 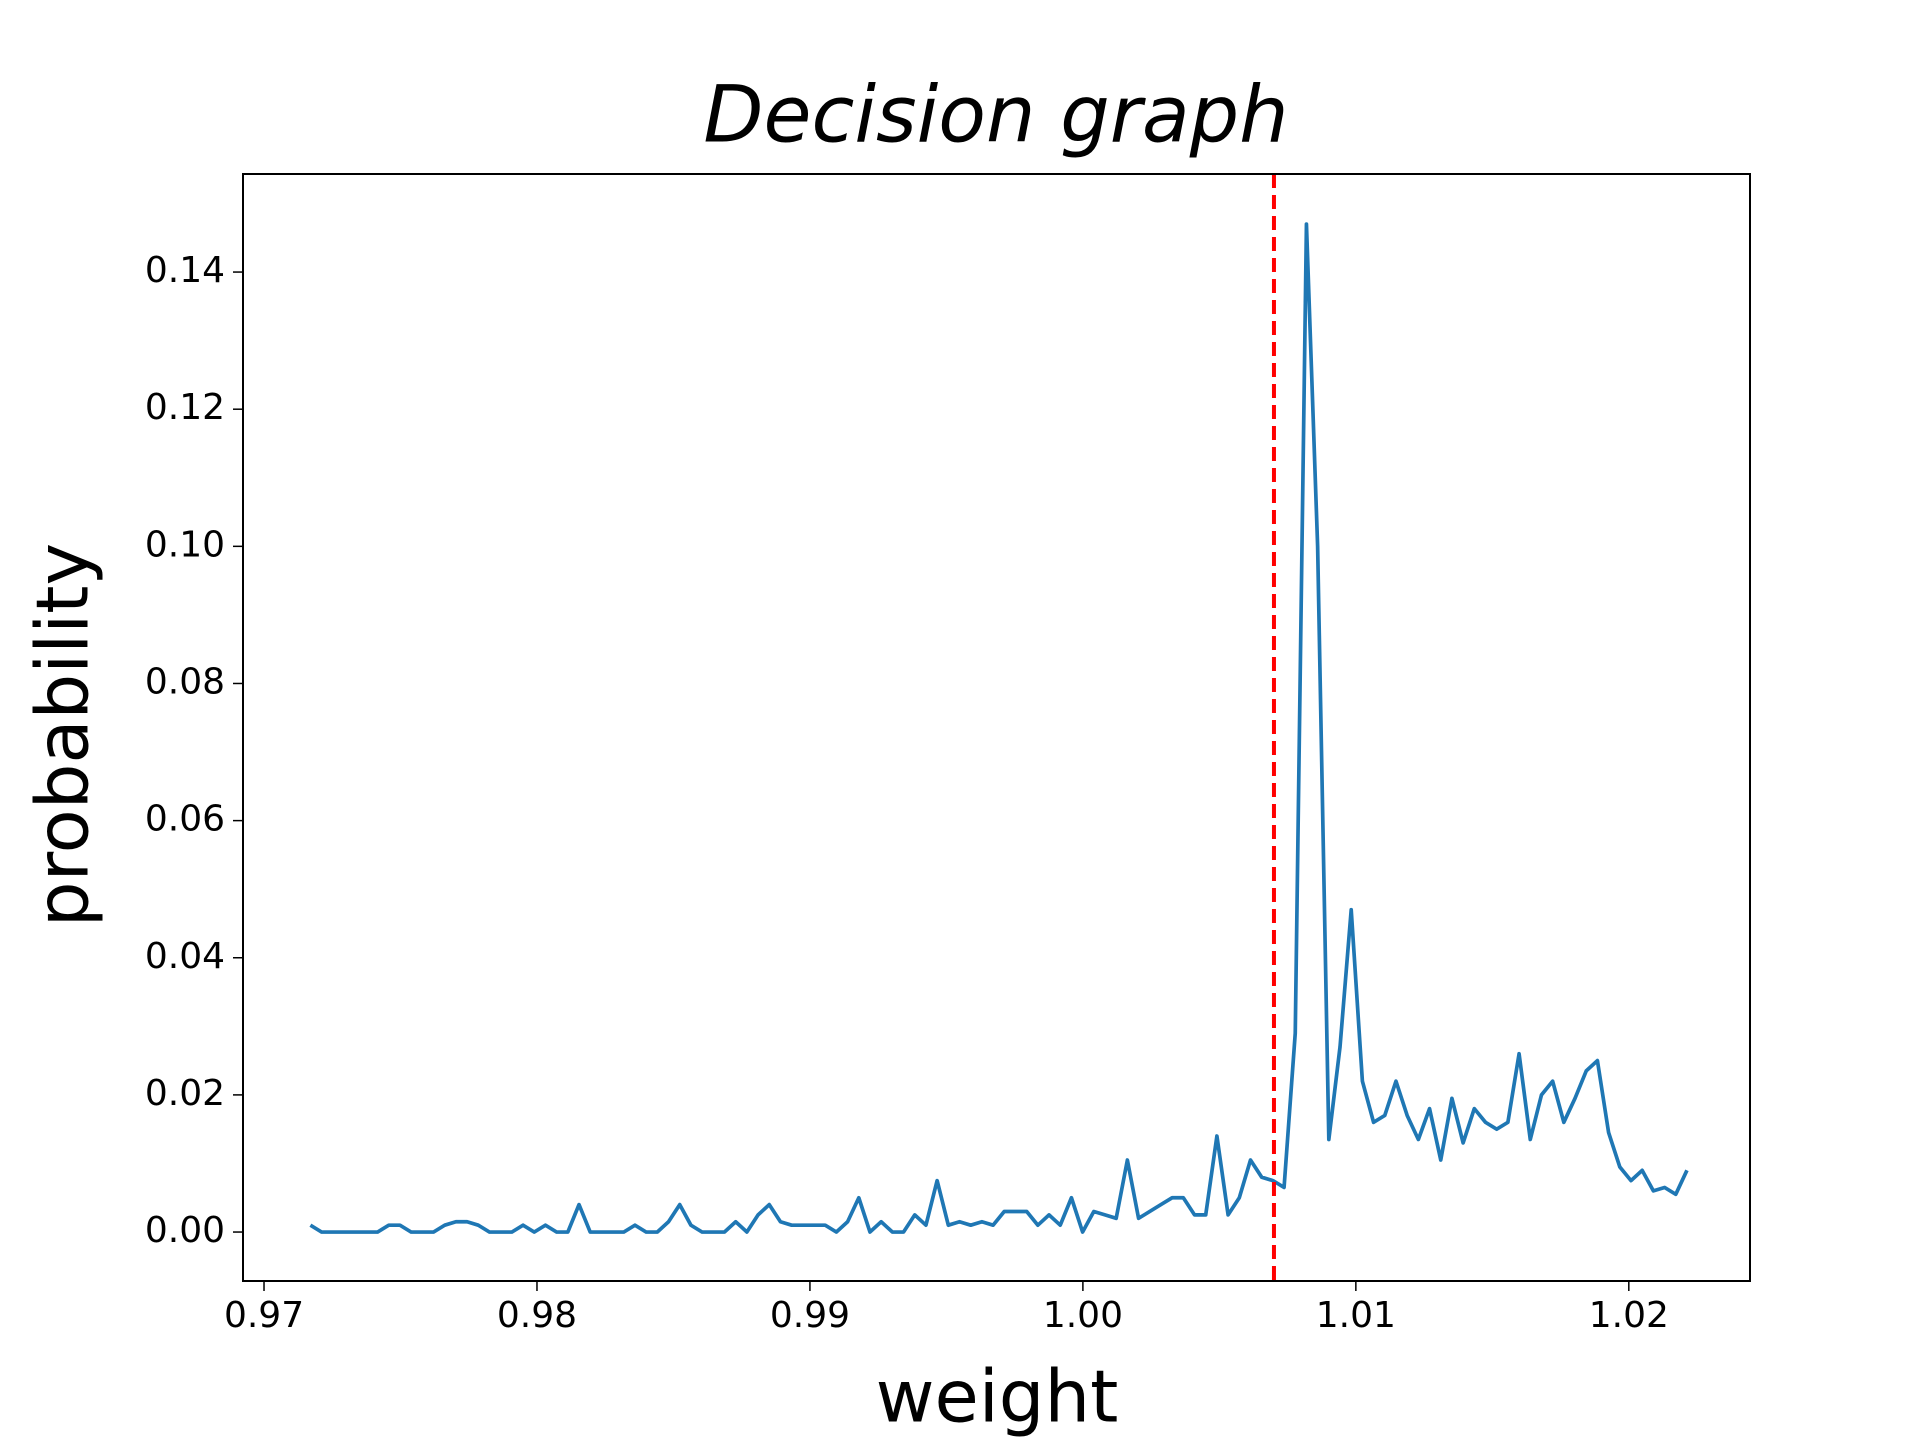 What do you see at coordinates (185, 544) in the screenshot?
I see `y-tick-label: 0.10` at bounding box center [185, 544].